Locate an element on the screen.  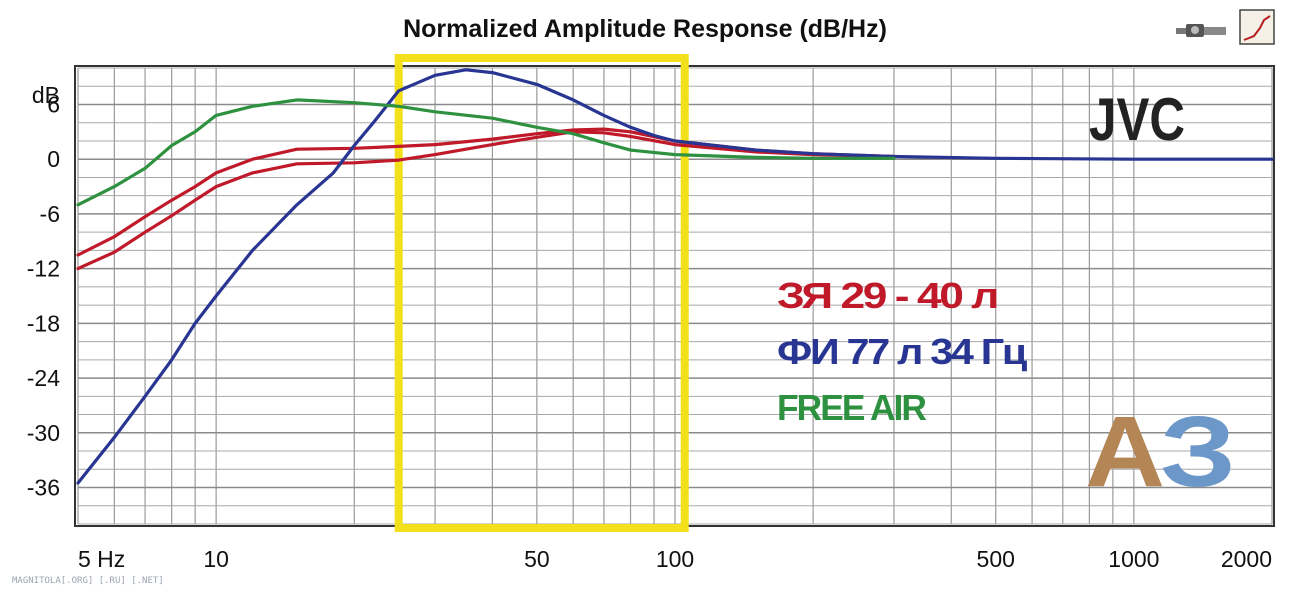
y-tick-label: -30 is located at coordinates (43, 433).